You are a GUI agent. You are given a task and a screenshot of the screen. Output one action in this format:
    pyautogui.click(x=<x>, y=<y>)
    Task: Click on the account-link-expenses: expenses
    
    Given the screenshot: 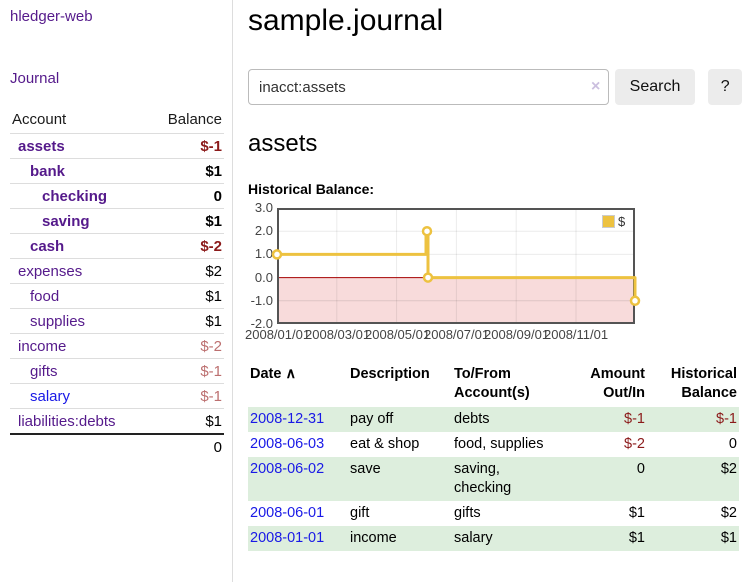 What is the action you would take?
    pyautogui.click(x=50, y=271)
    